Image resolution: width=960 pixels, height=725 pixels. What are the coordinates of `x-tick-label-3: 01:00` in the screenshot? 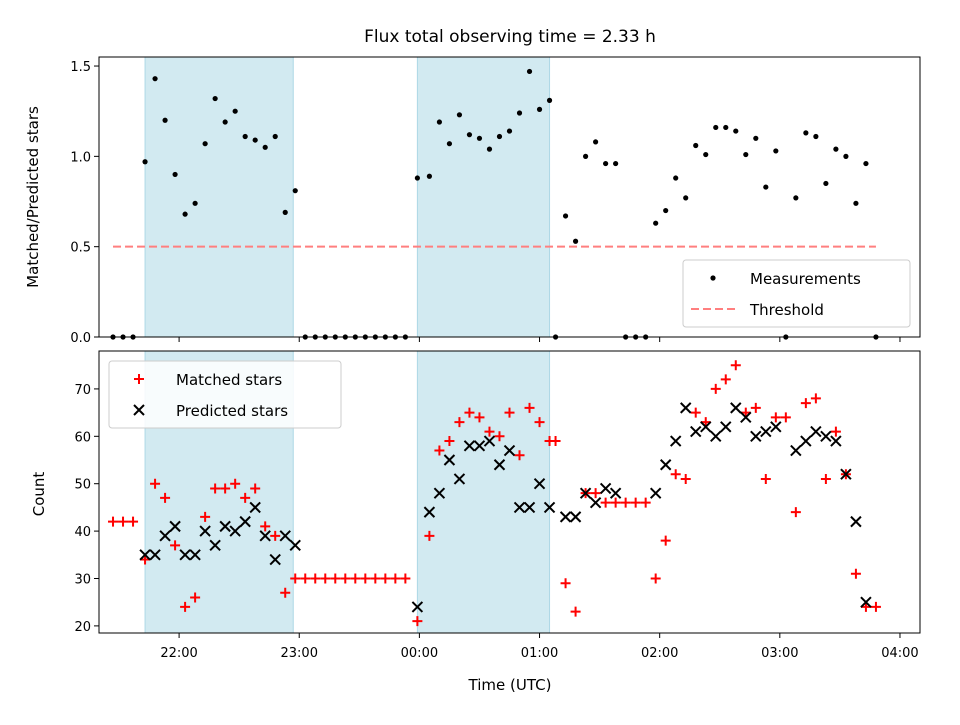 It's located at (539, 653).